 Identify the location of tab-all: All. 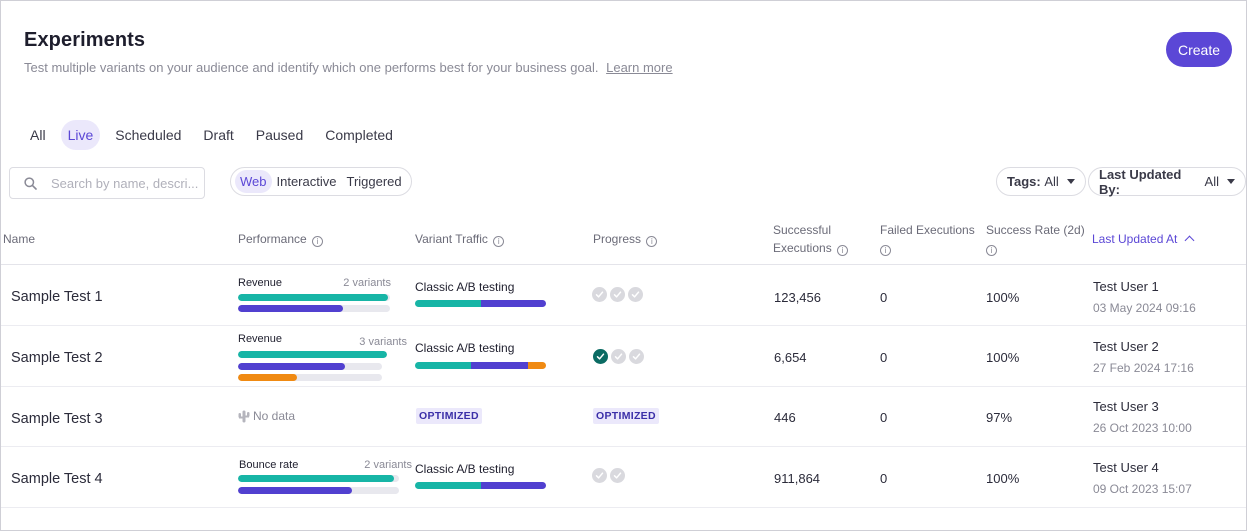
(38, 135).